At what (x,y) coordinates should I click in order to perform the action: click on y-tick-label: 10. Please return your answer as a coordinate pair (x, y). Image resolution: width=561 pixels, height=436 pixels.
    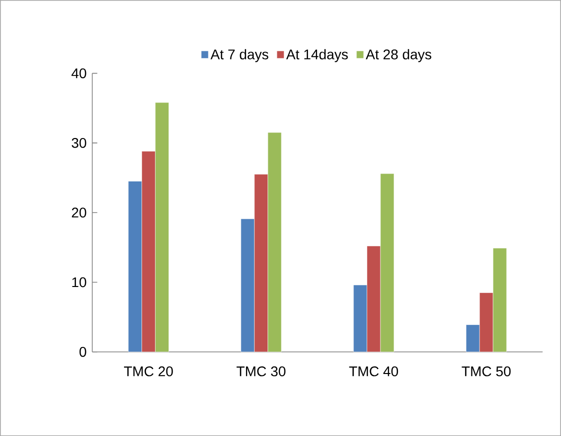
    Looking at the image, I should click on (79, 282).